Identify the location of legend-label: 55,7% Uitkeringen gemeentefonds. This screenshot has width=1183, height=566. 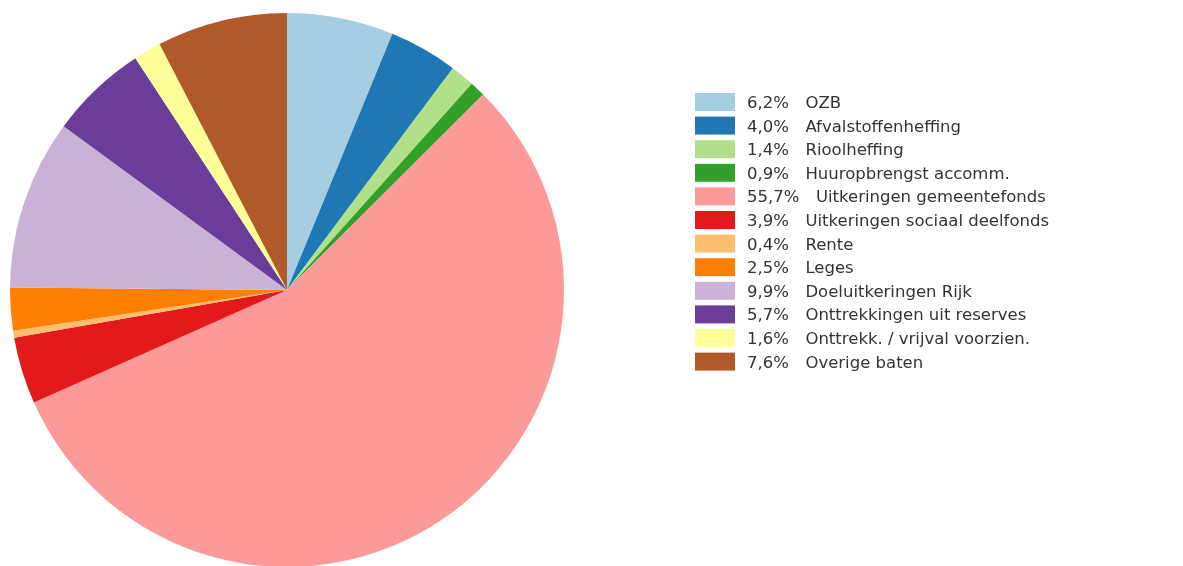
(896, 197).